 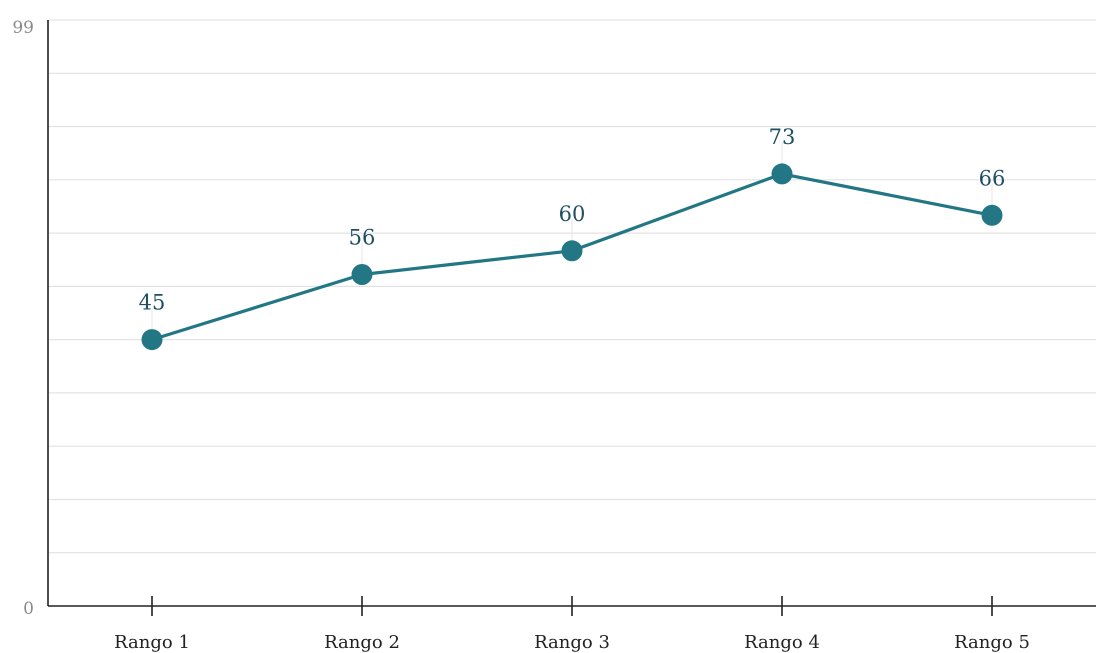 What do you see at coordinates (23, 28) in the screenshot?
I see `y-tick-label-max: 99` at bounding box center [23, 28].